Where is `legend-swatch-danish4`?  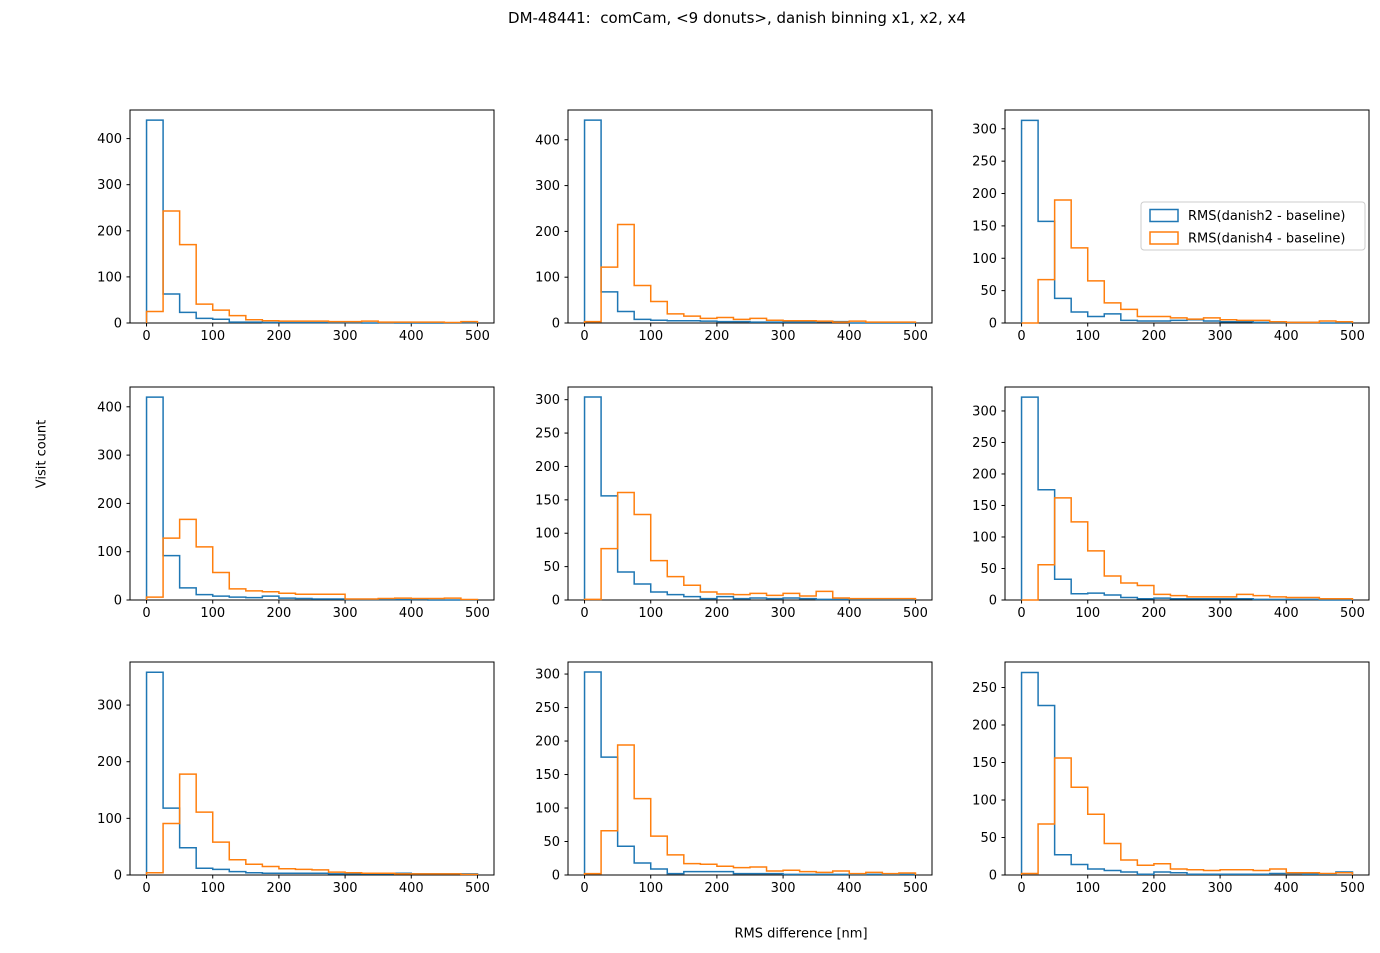 legend-swatch-danish4 is located at coordinates (1164, 238).